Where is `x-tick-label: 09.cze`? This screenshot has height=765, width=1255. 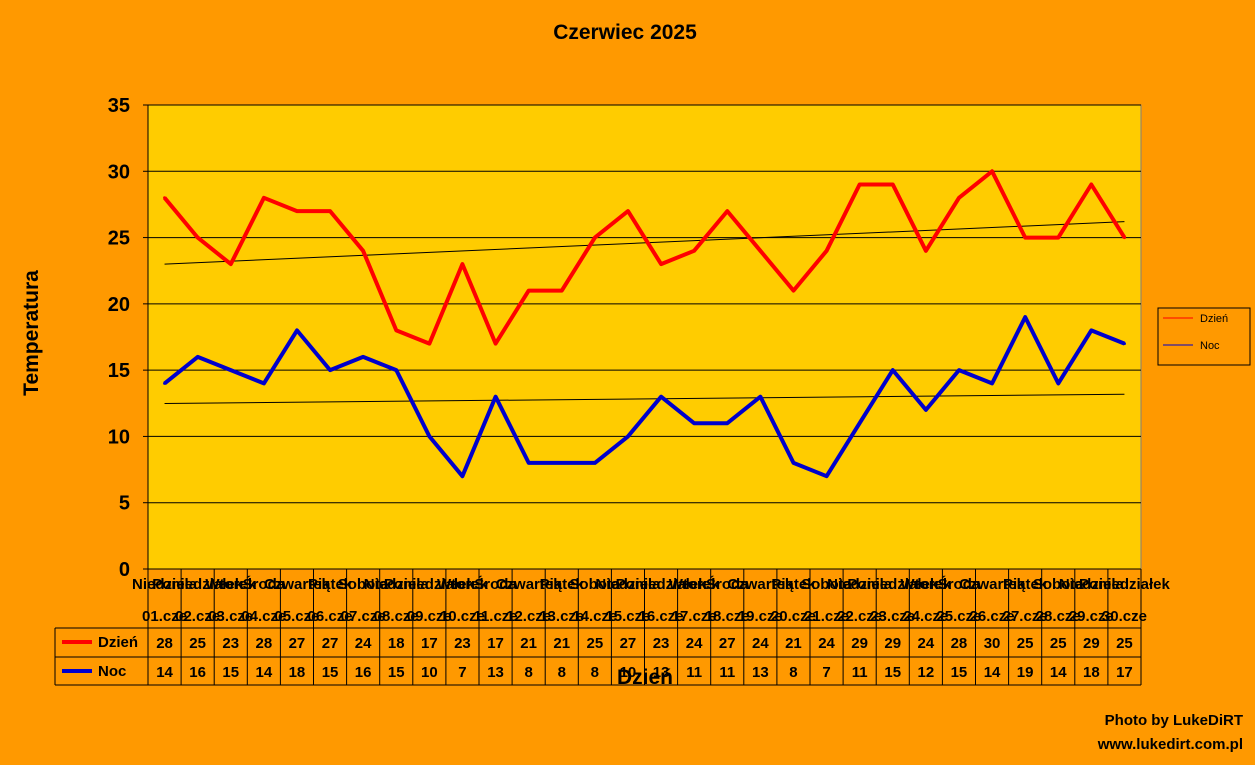
x-tick-label: 09.cze is located at coordinates (429, 616).